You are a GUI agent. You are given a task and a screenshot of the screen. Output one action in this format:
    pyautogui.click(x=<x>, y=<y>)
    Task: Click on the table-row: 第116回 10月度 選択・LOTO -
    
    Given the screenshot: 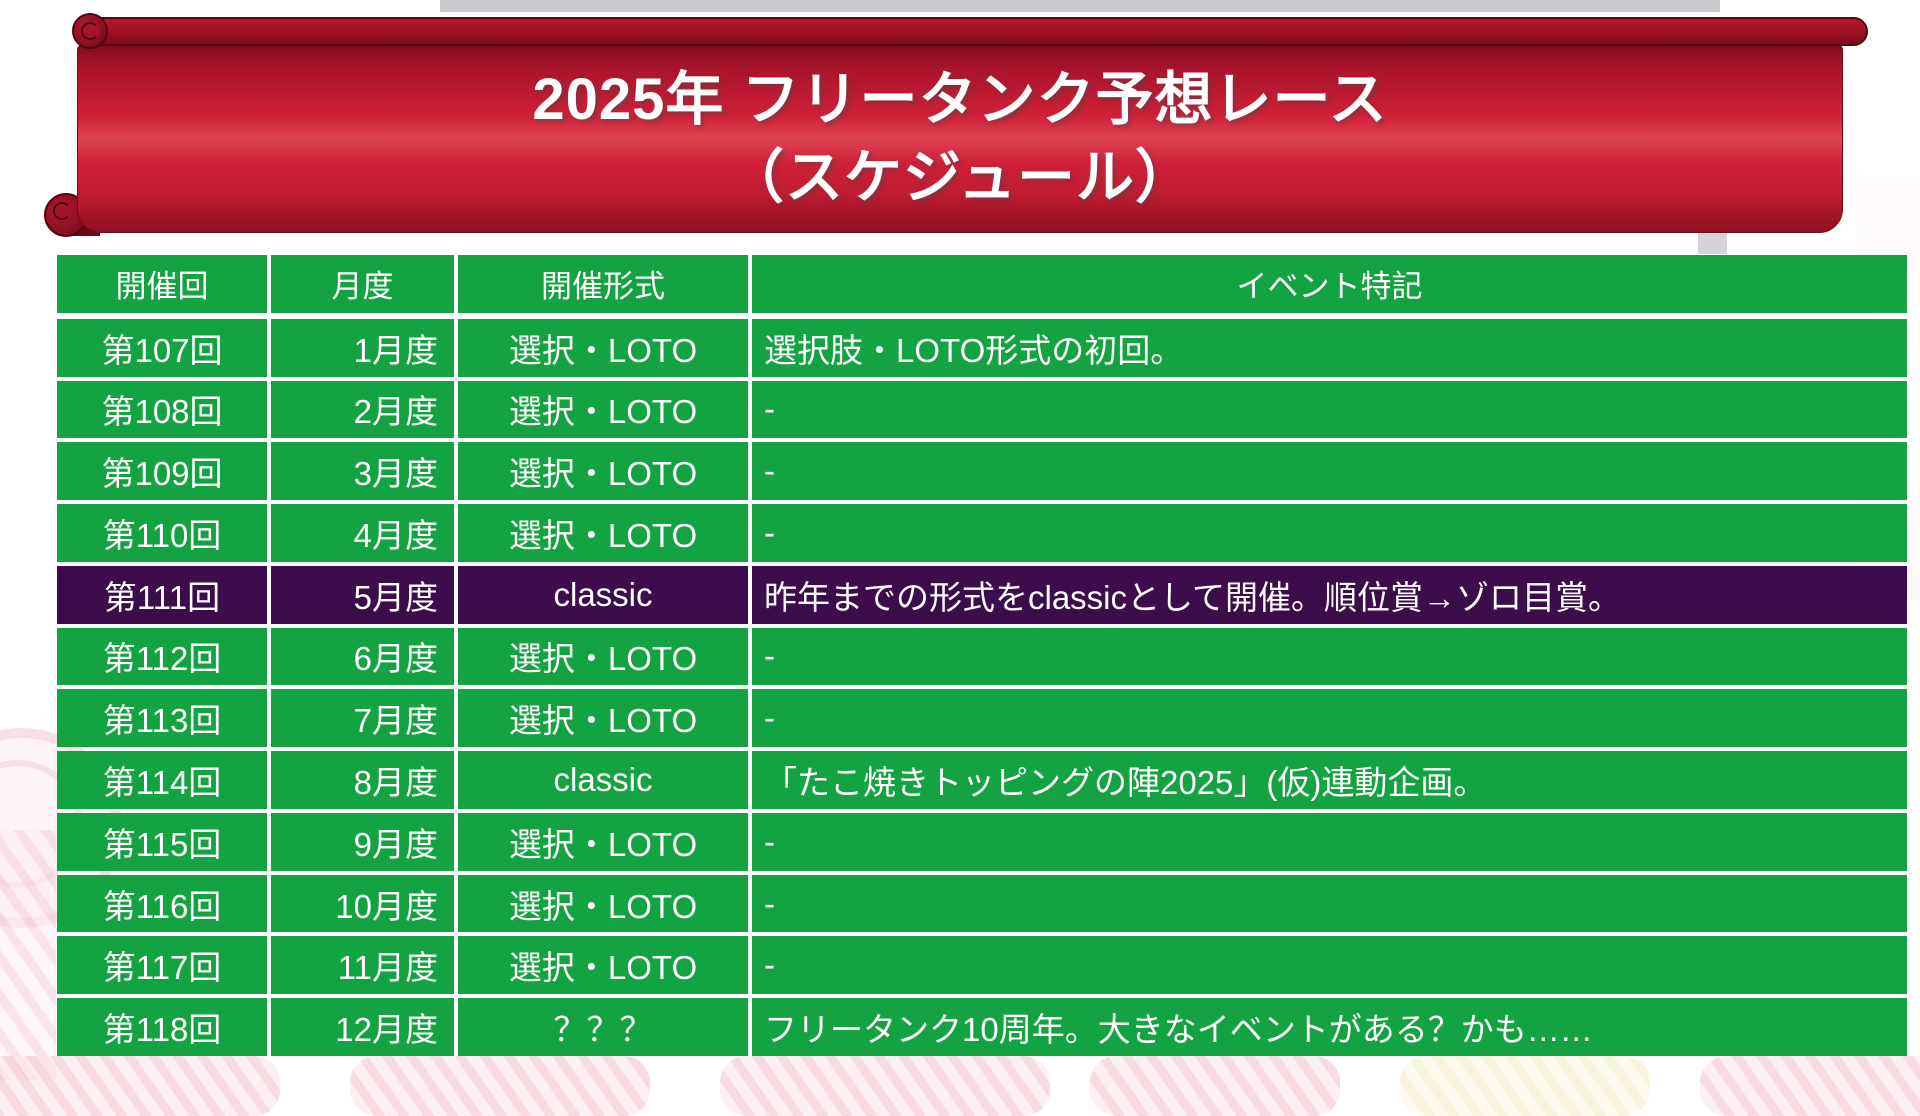 What is the action you would take?
    pyautogui.click(x=982, y=903)
    